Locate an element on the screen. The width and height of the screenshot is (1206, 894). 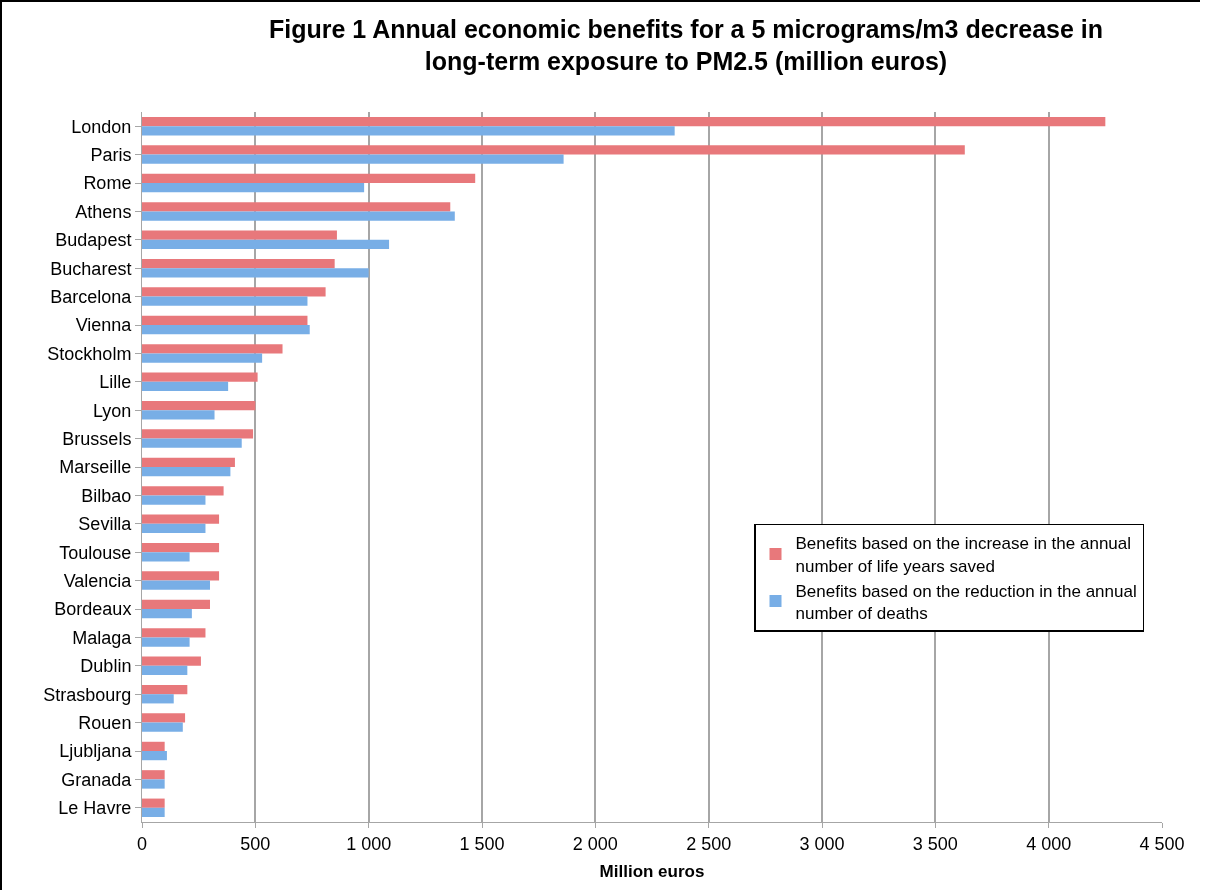
y-tick-label: Ljubljana is located at coordinates (96, 751).